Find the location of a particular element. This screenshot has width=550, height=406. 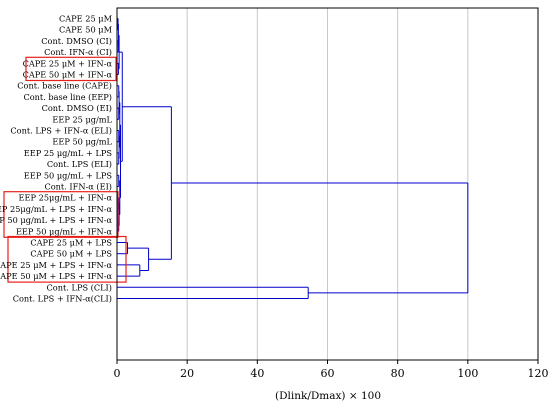

highlight-boxes is located at coordinates (65, 169).